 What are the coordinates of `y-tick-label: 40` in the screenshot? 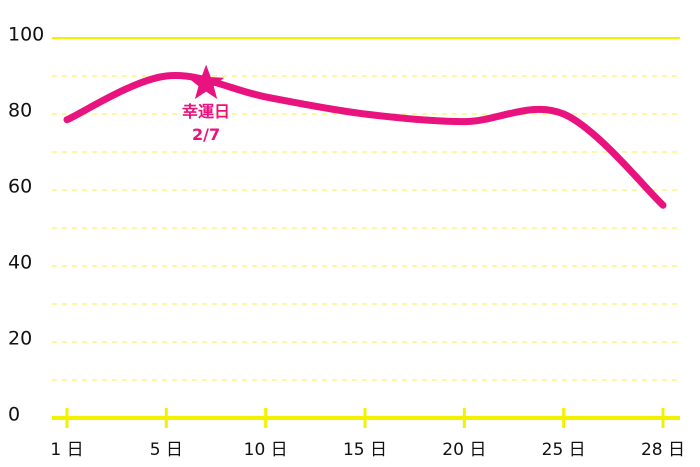 It's located at (20, 263).